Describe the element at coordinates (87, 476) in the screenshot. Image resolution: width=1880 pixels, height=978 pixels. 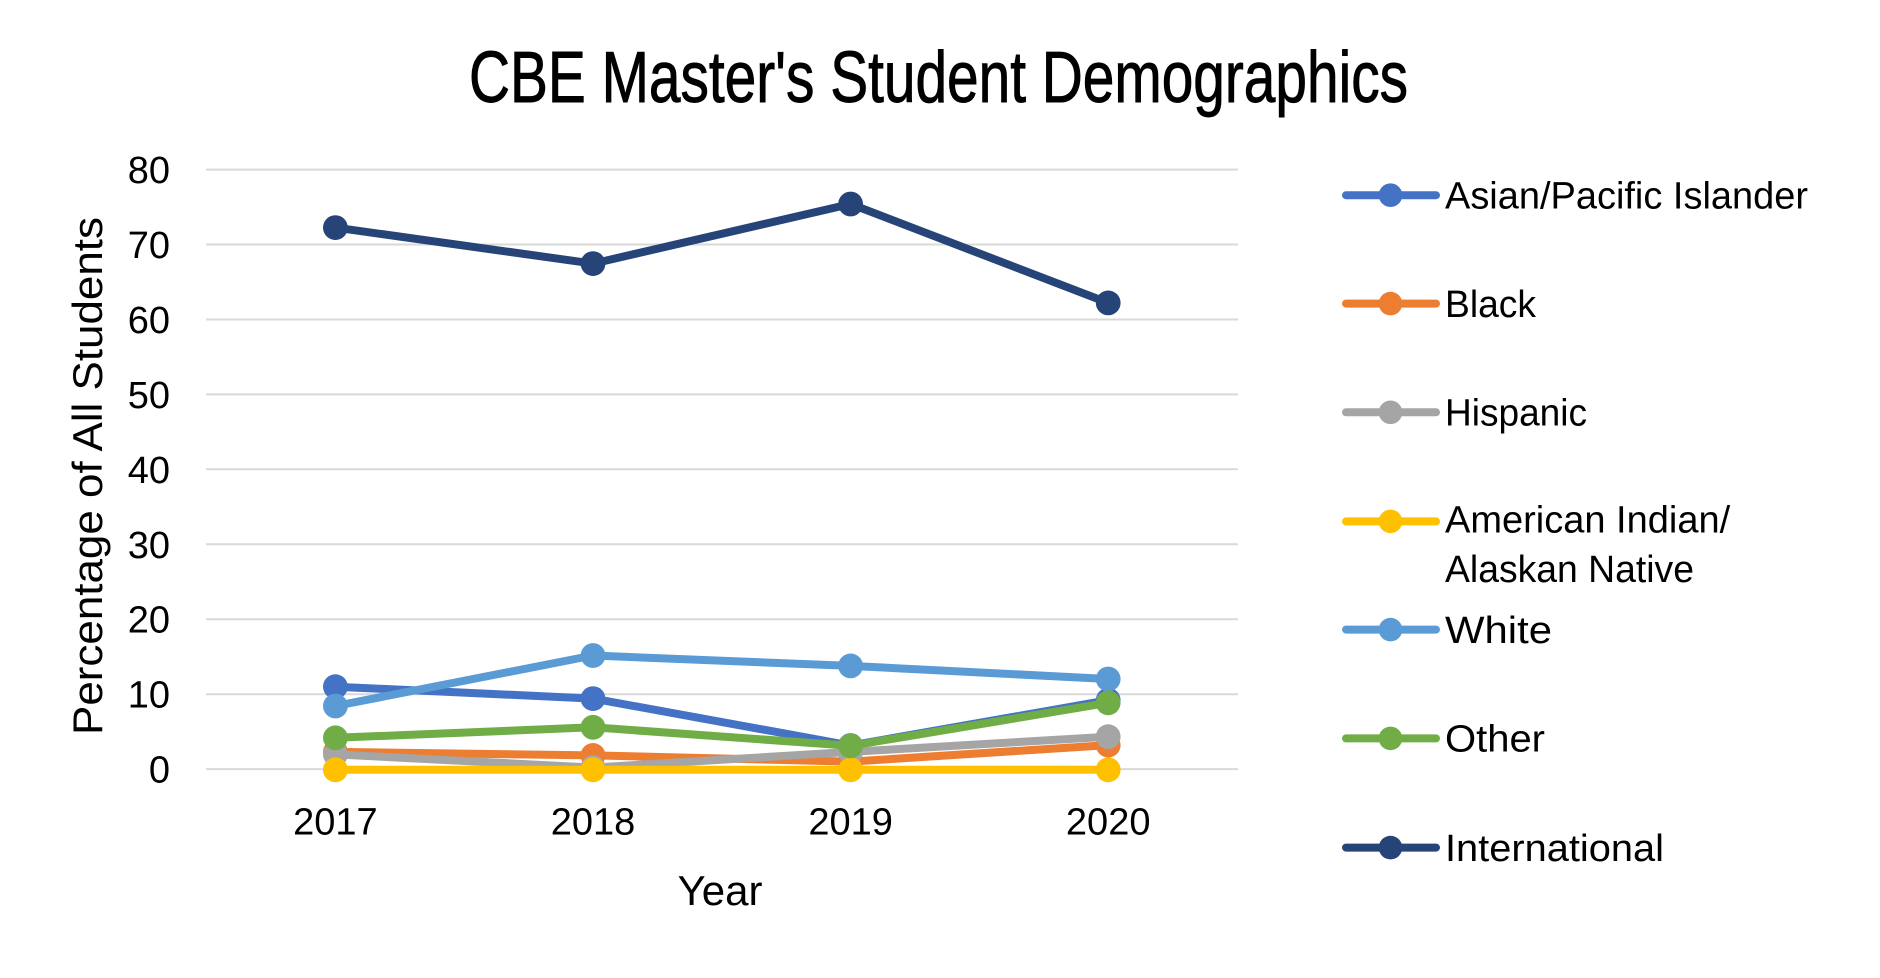
I see `svg-text: Percentage of All Students` at that location.